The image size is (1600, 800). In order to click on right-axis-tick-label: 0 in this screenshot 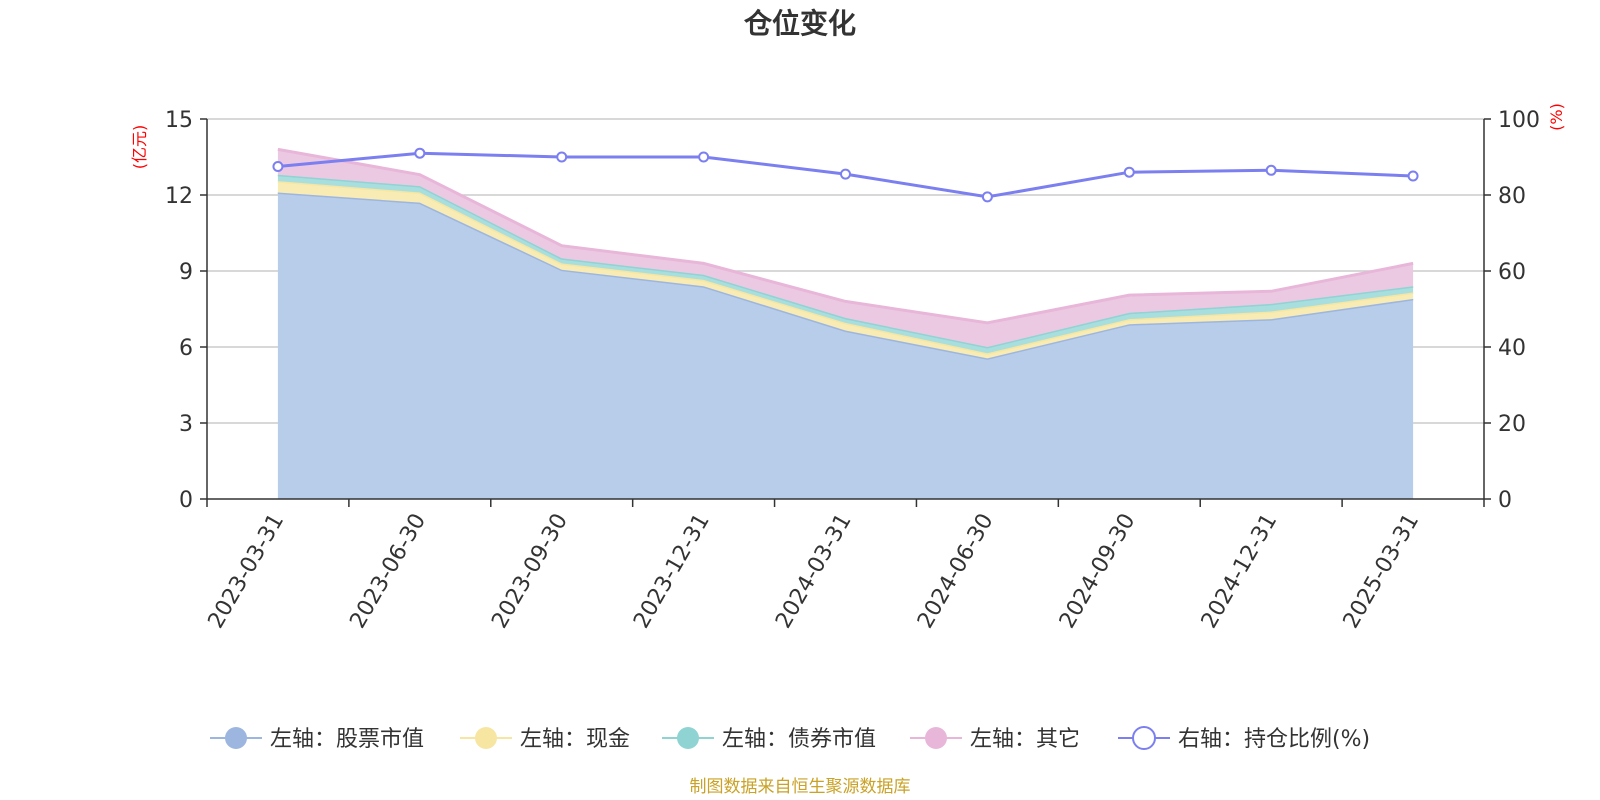, I will do `click(1505, 500)`.